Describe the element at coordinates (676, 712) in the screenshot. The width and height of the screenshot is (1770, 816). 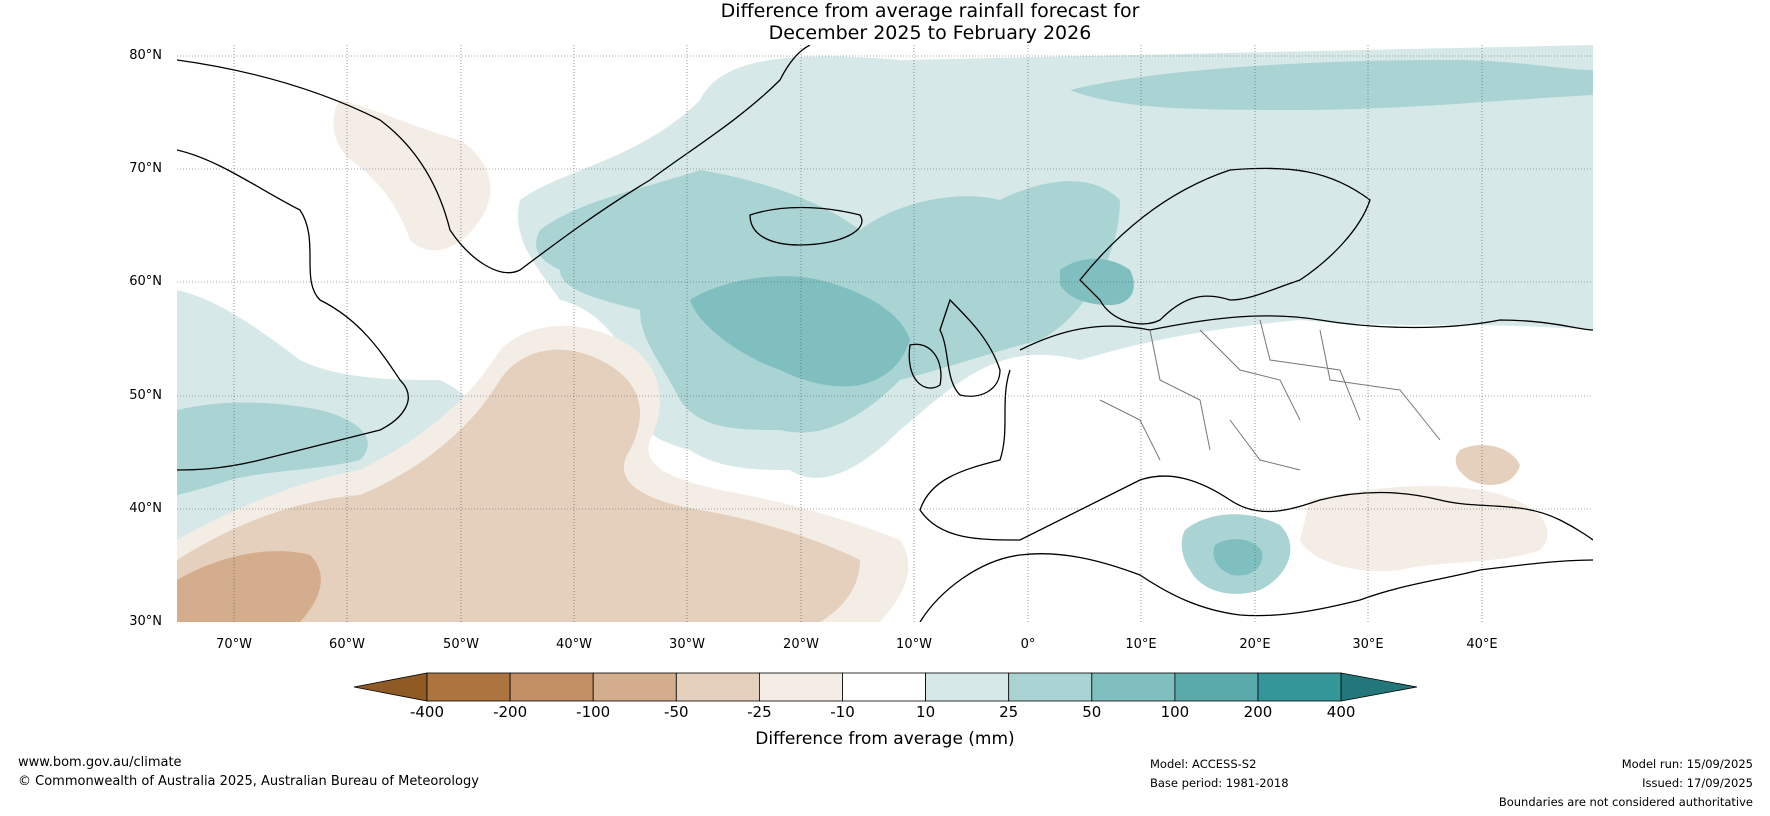
I see `colorbar-tick-label: -50` at that location.